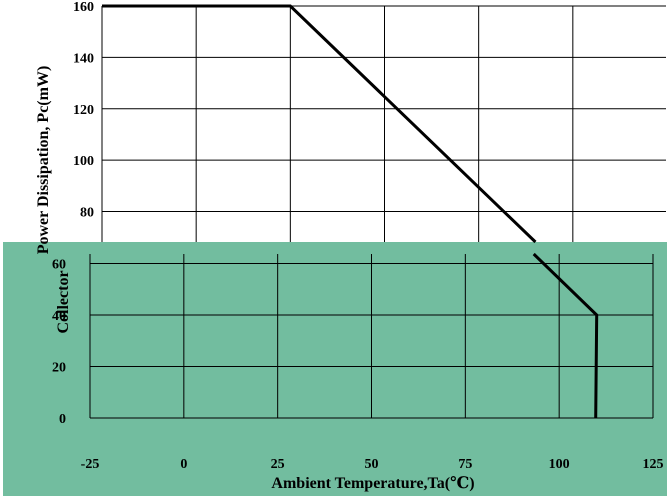  What do you see at coordinates (653, 464) in the screenshot?
I see `x-tick-label: 125` at bounding box center [653, 464].